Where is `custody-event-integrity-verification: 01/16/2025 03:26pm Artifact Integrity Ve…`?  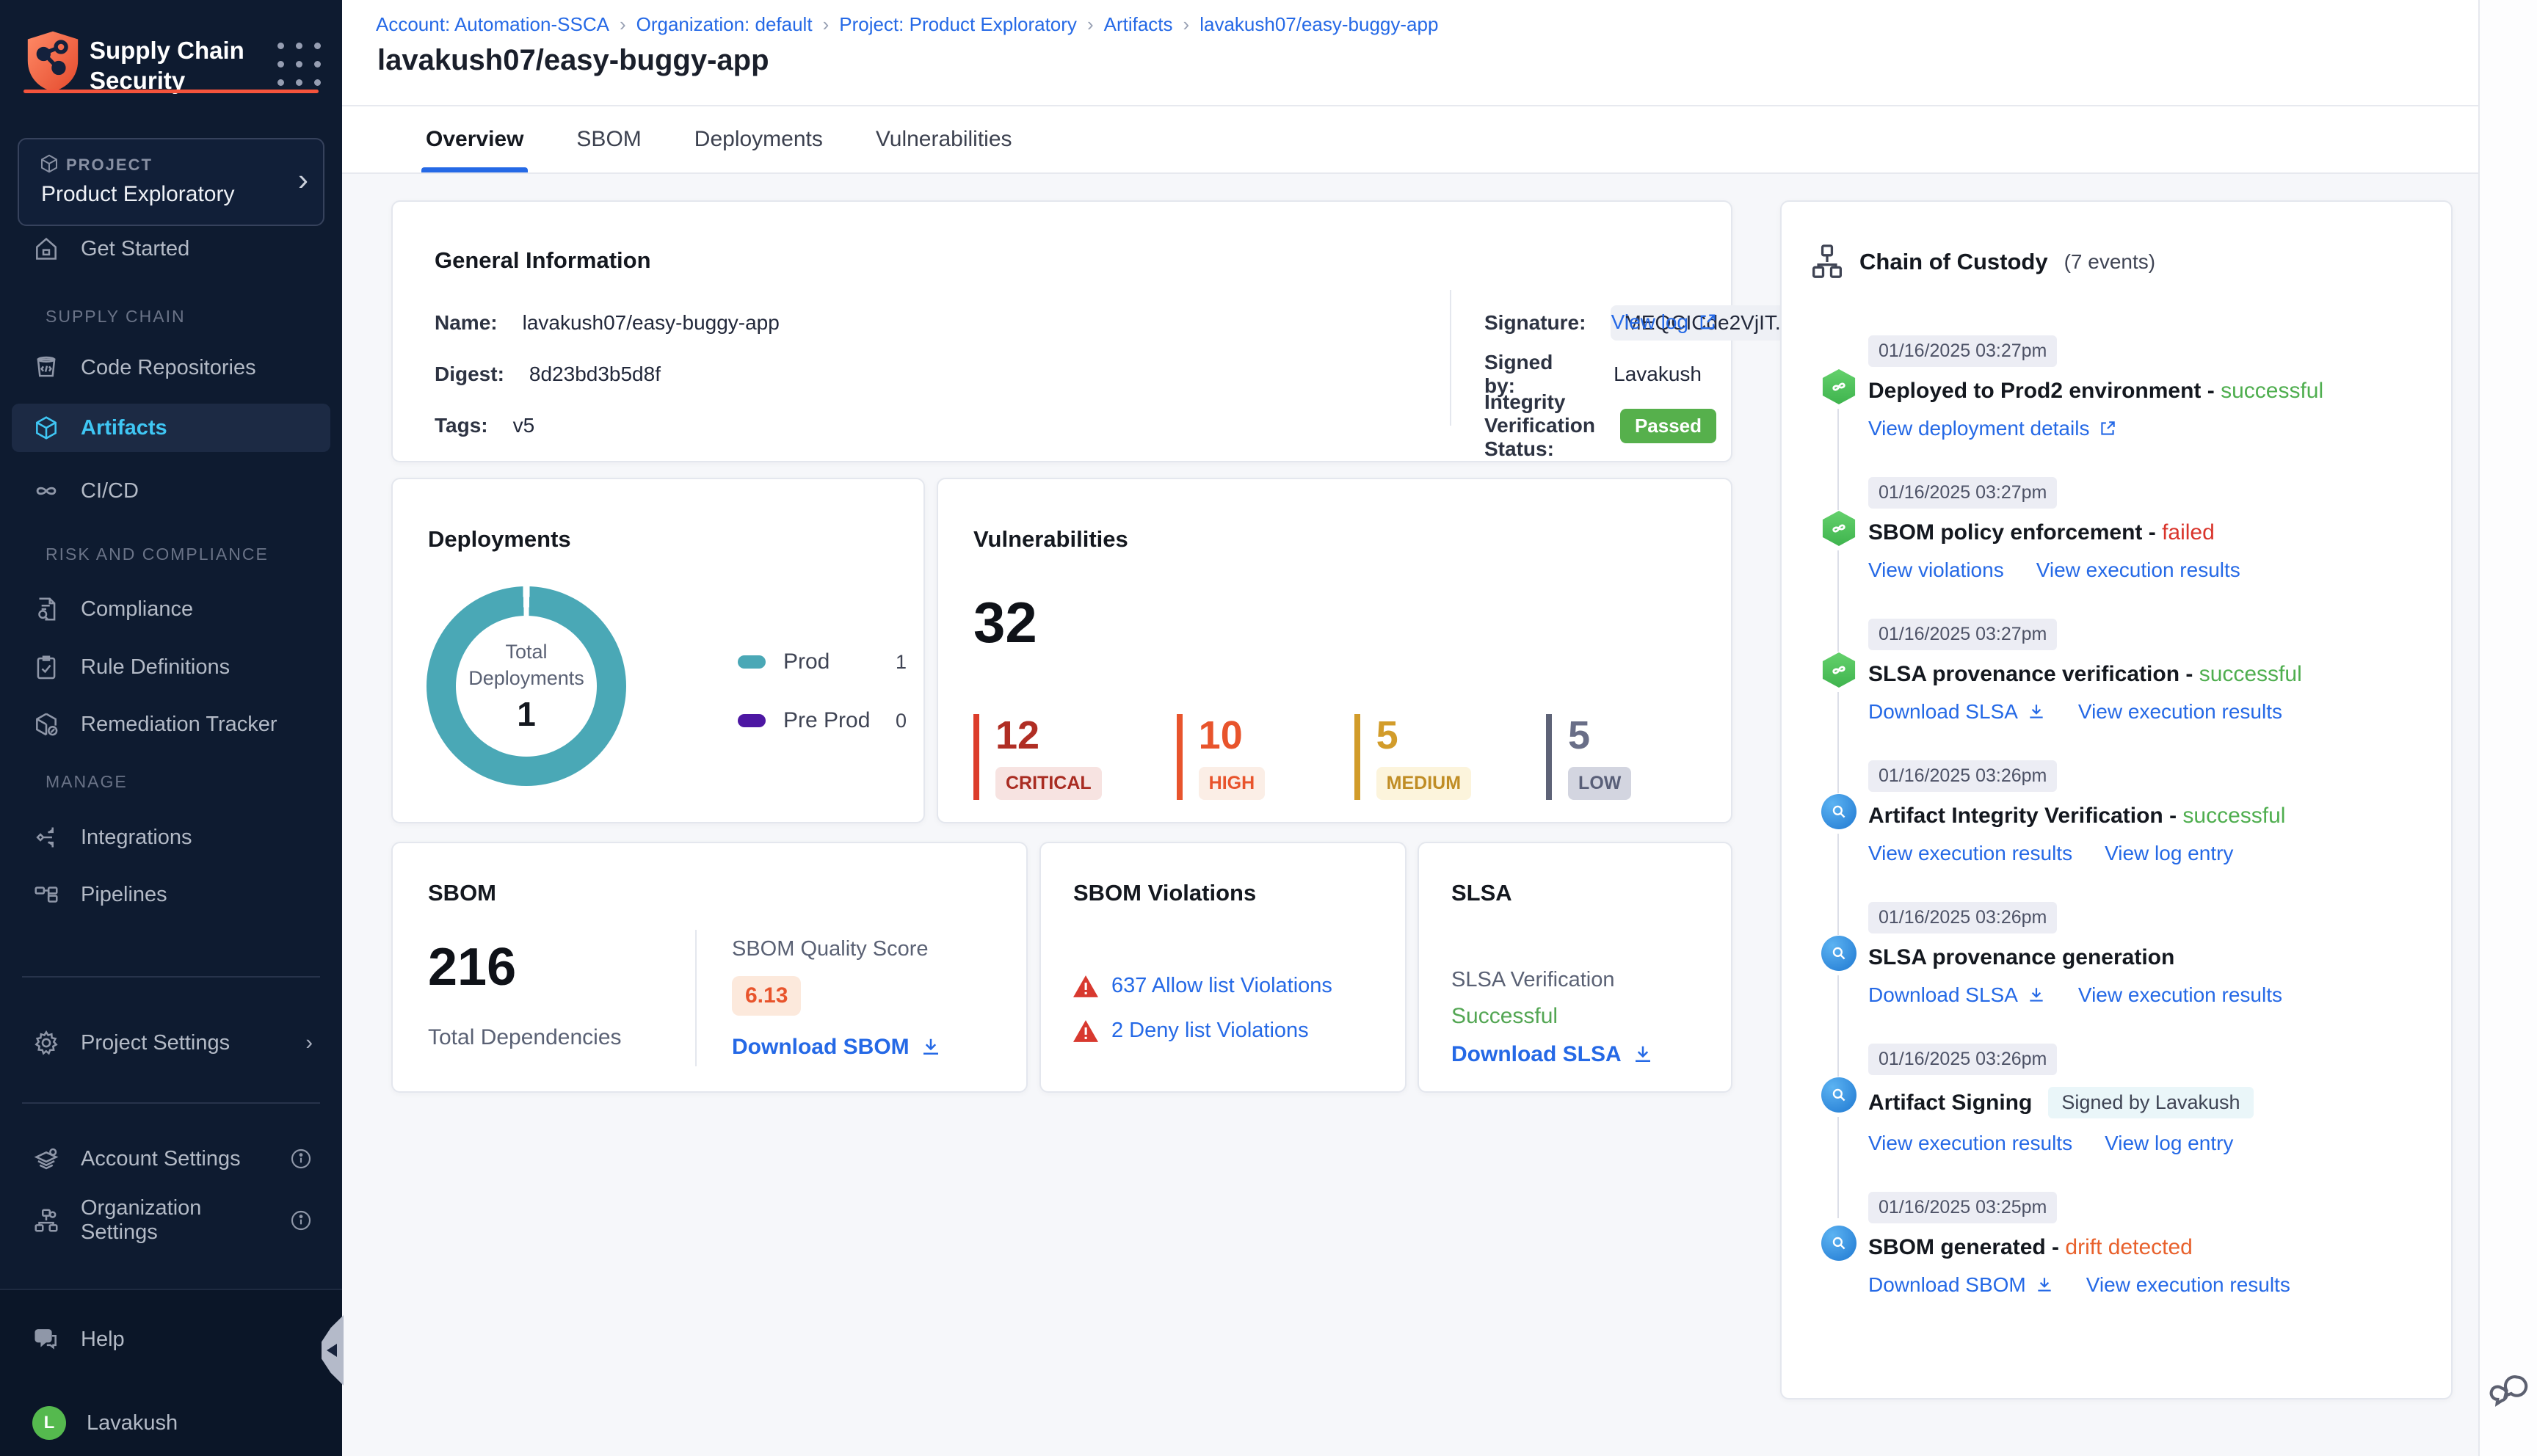
custody-event-integrity-verification: 01/16/2025 03:26pm Artifact Integrity Ve… is located at coordinates (2116, 848).